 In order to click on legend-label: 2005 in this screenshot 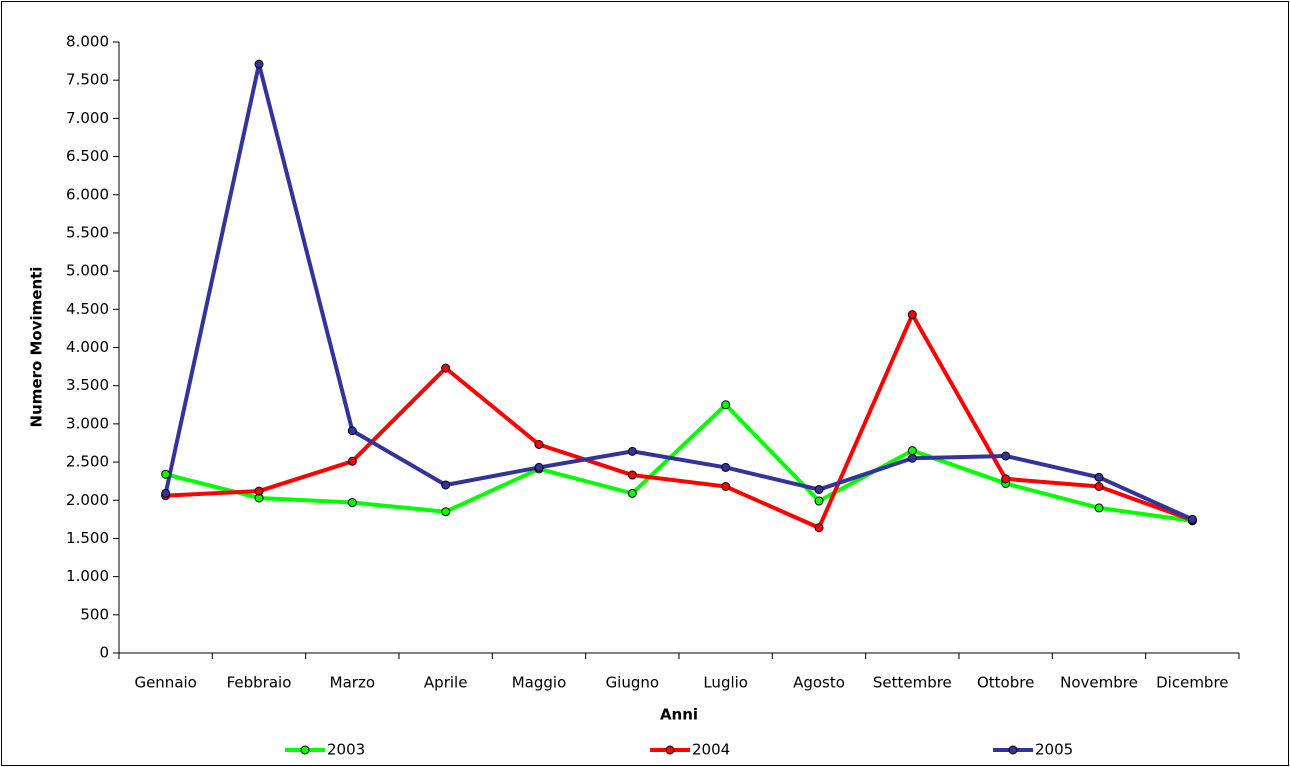, I will do `click(1054, 750)`.